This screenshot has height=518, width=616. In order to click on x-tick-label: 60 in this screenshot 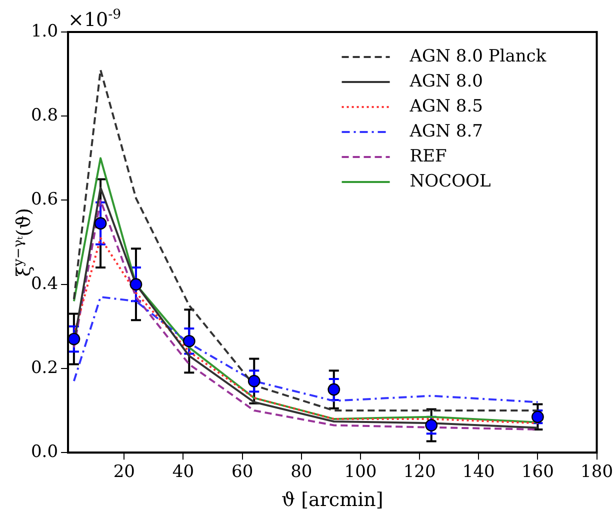, I will do `click(242, 472)`.